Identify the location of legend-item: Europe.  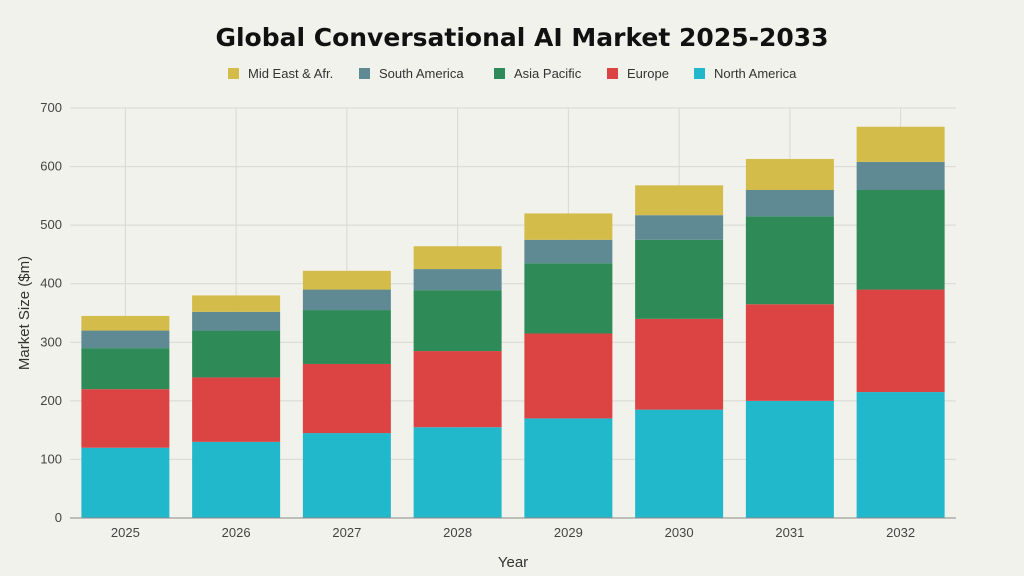
(638, 73).